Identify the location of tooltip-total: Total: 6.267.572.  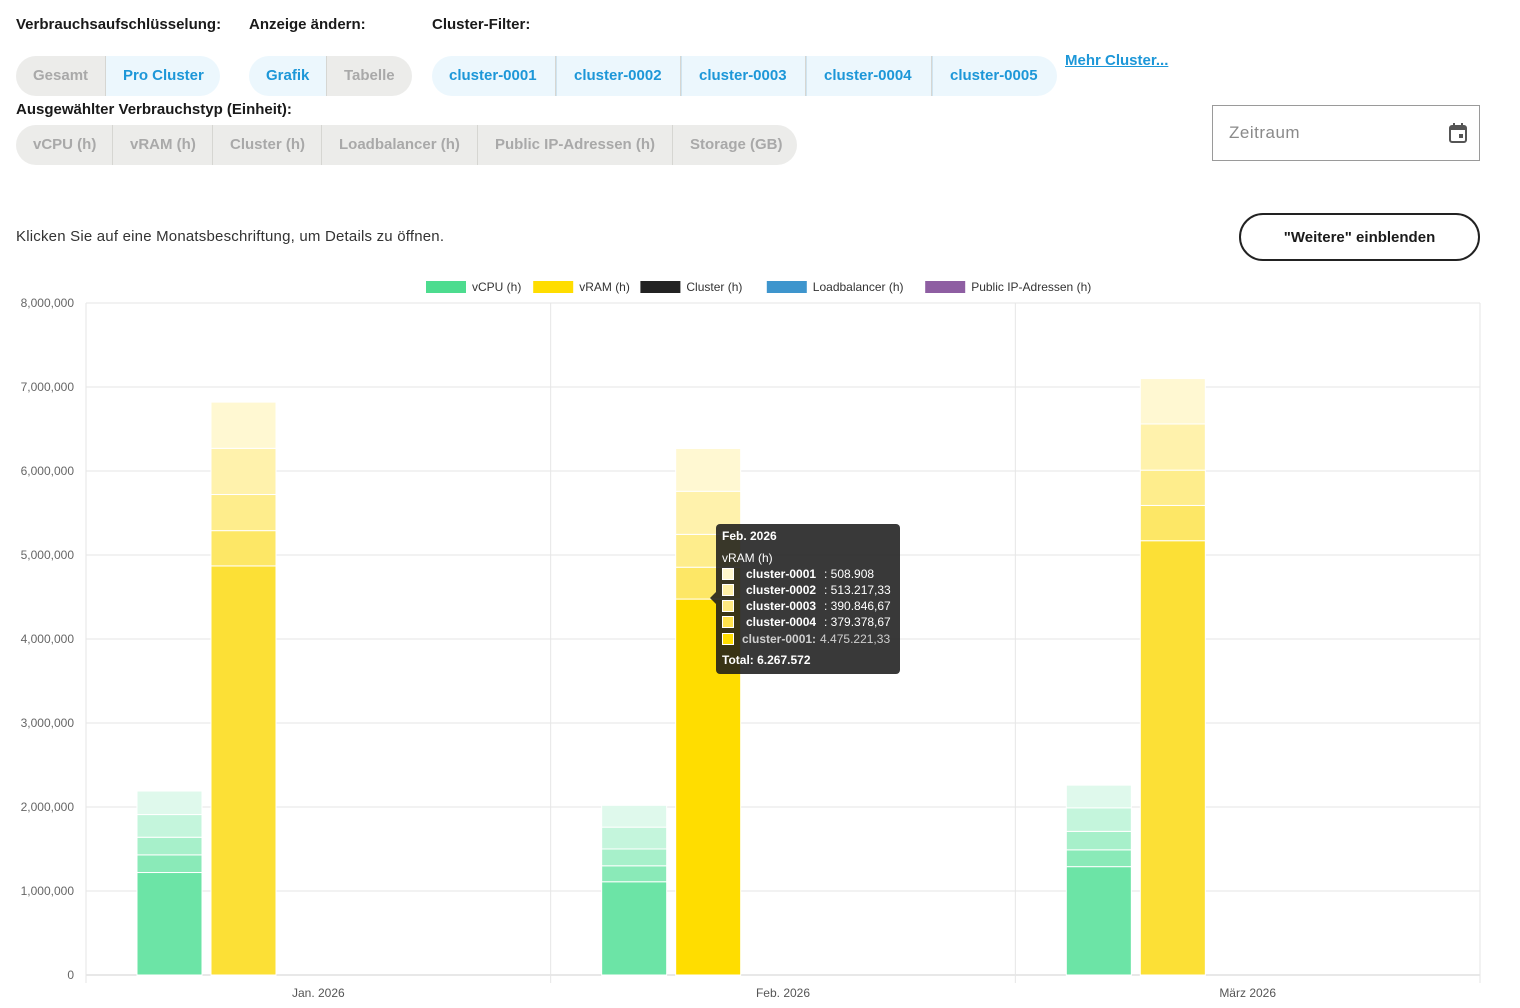
(766, 660).